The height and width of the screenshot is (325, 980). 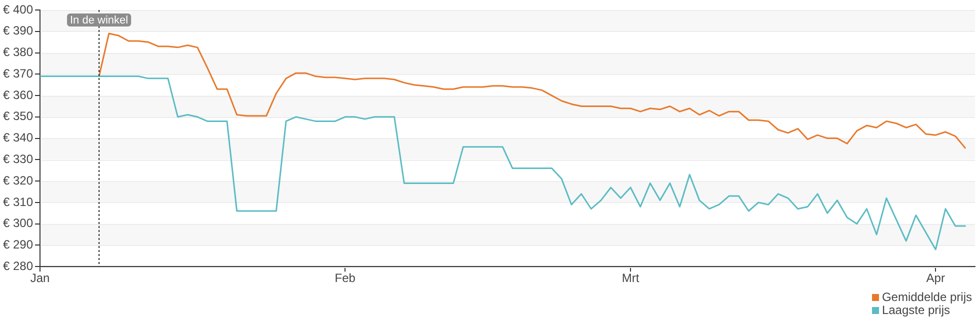 What do you see at coordinates (18, 201) in the screenshot?
I see `y-tick-label: € 310` at bounding box center [18, 201].